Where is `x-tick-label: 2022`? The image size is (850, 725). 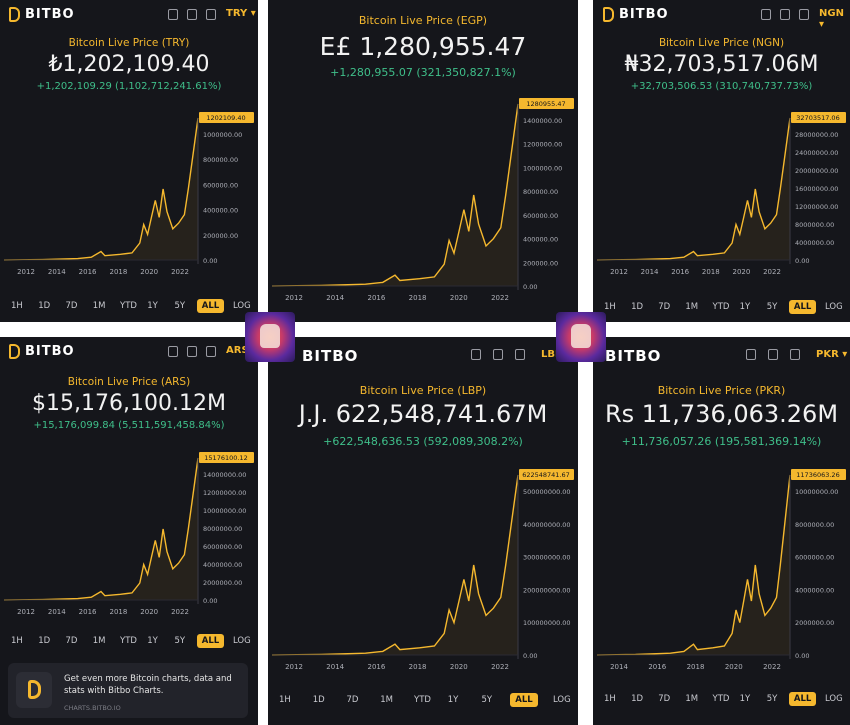
x-tick-label: 2022 is located at coordinates (772, 272).